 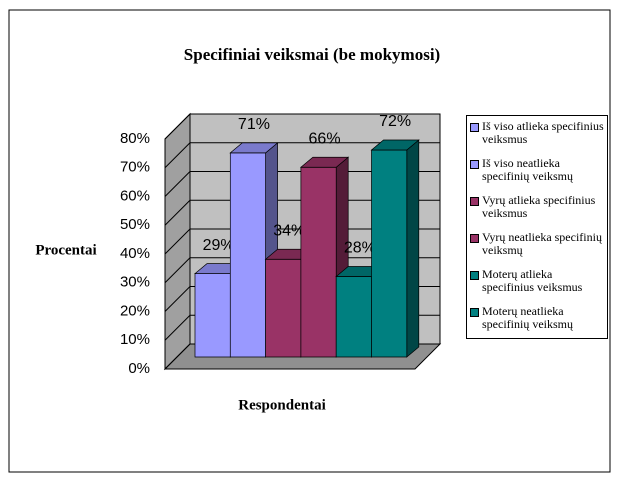 I want to click on legend-label: Iš viso atlieka specifinius veiksmus, so click(x=543, y=132).